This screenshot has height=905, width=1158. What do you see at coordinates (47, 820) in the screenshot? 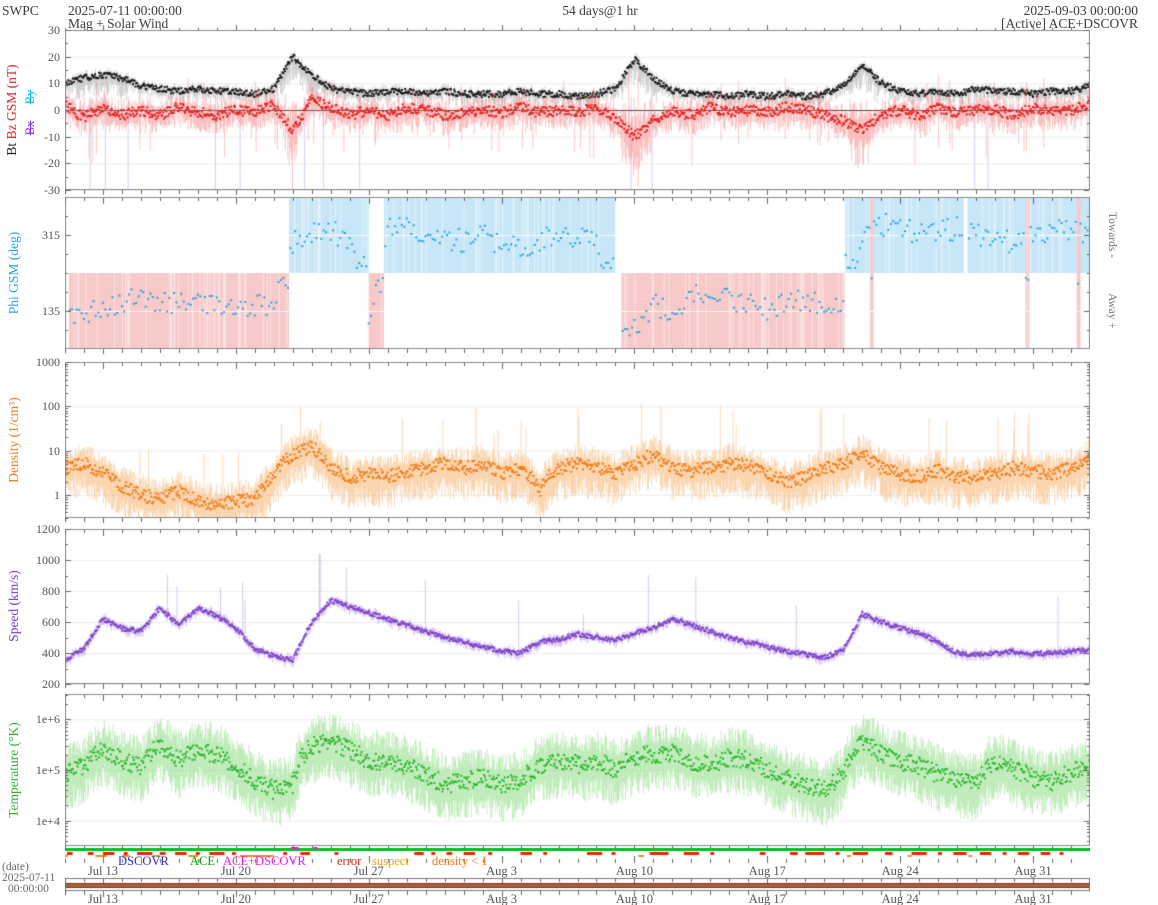
I see `y-tick-label-temperature: 1e+4` at bounding box center [47, 820].